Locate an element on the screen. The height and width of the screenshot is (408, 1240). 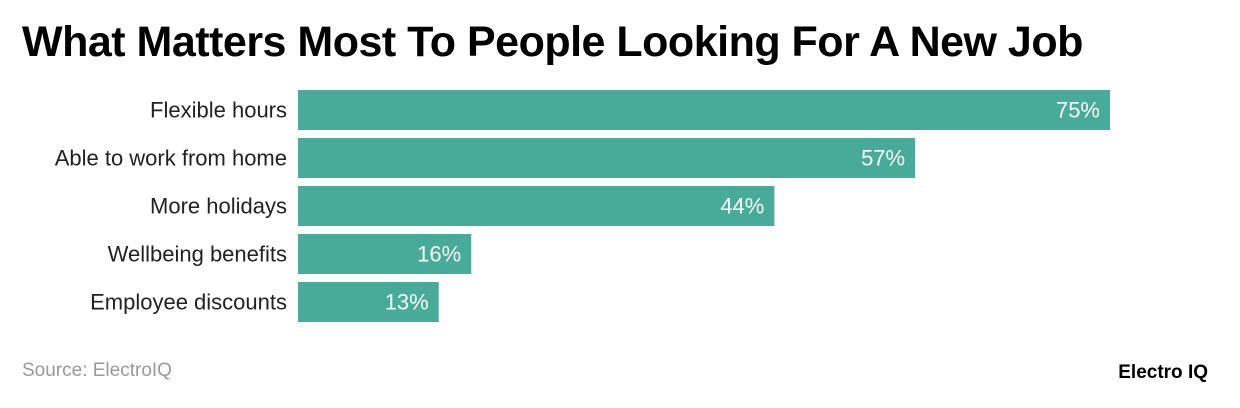
value-label-0: 75% is located at coordinates (1078, 110).